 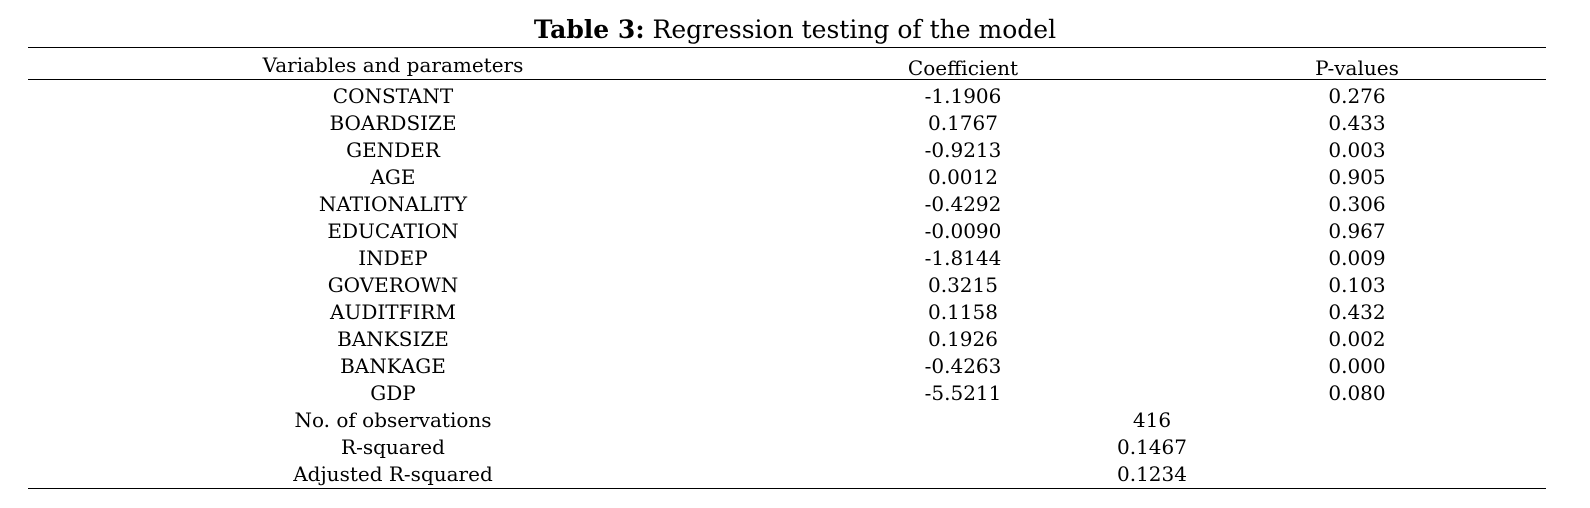 I want to click on coefficient-value: -0.4292, so click(x=963, y=204).